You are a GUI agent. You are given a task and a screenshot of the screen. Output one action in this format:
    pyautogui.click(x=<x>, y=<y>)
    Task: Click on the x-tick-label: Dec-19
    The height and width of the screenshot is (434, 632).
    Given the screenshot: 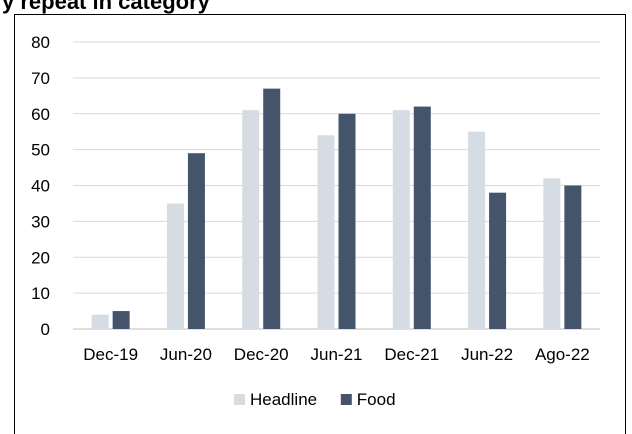 What is the action you would take?
    pyautogui.click(x=110, y=354)
    